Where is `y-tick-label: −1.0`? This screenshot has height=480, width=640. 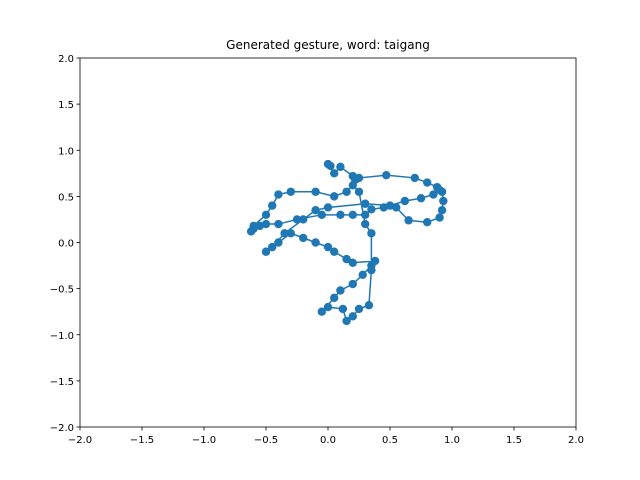 y-tick-label: −1.0 is located at coordinates (62, 336).